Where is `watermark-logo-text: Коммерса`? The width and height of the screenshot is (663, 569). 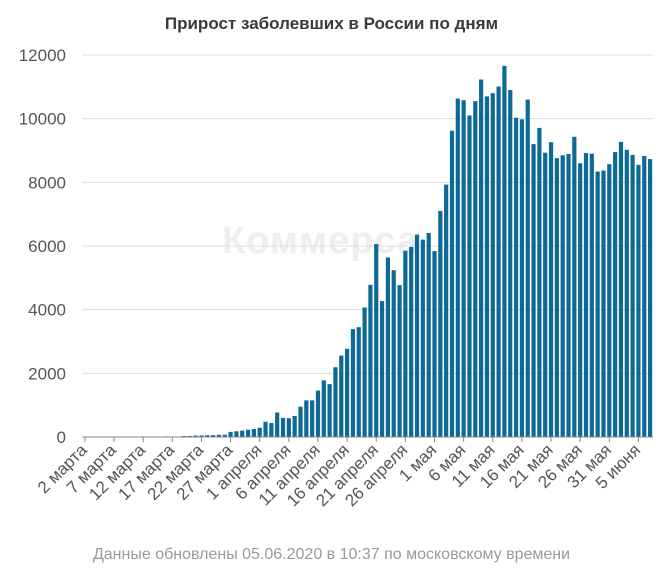
watermark-logo-text: Коммерса is located at coordinates (321, 241).